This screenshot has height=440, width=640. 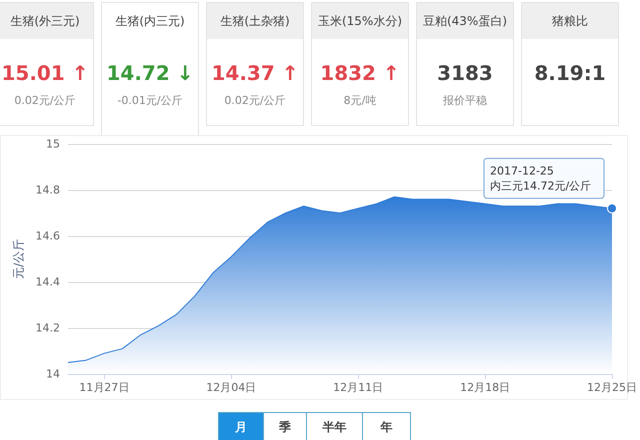 I want to click on text: 年, so click(x=386, y=426).